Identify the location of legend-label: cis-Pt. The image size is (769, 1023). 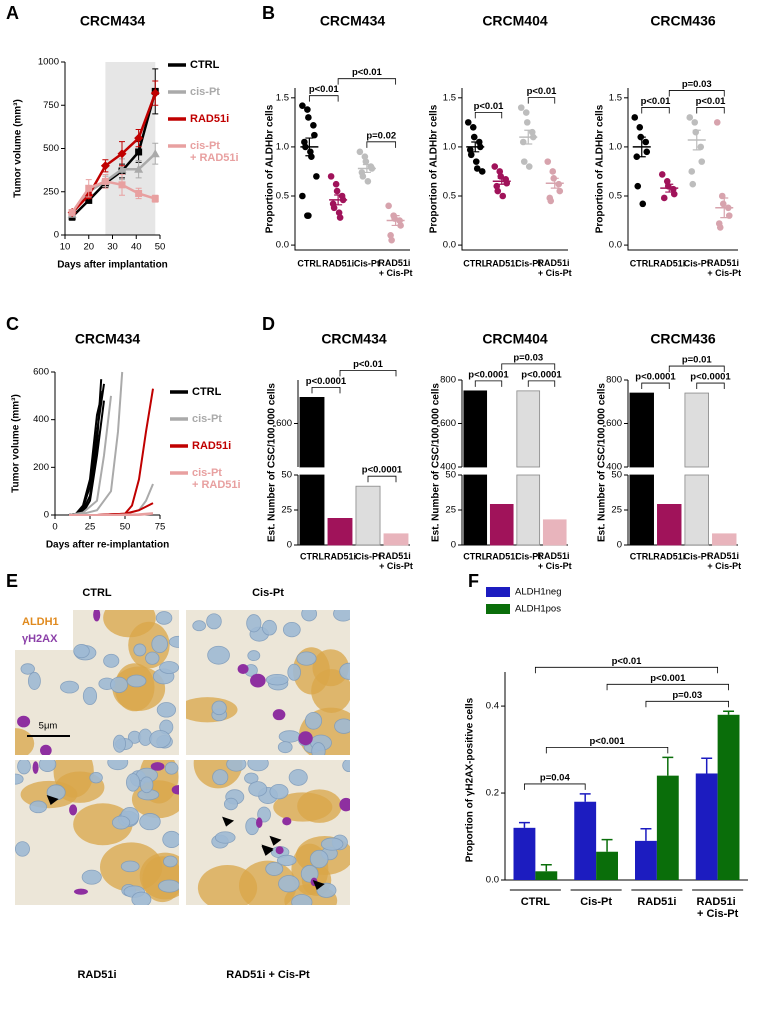
(205, 92).